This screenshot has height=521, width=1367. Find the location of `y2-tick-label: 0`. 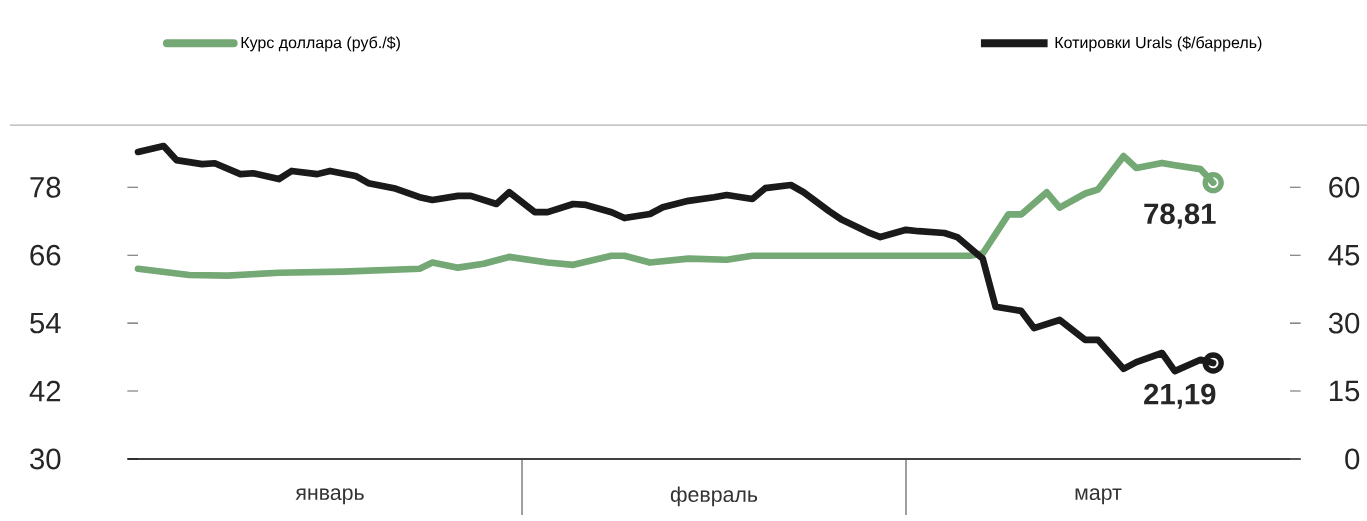

y2-tick-label: 0 is located at coordinates (1352, 459).